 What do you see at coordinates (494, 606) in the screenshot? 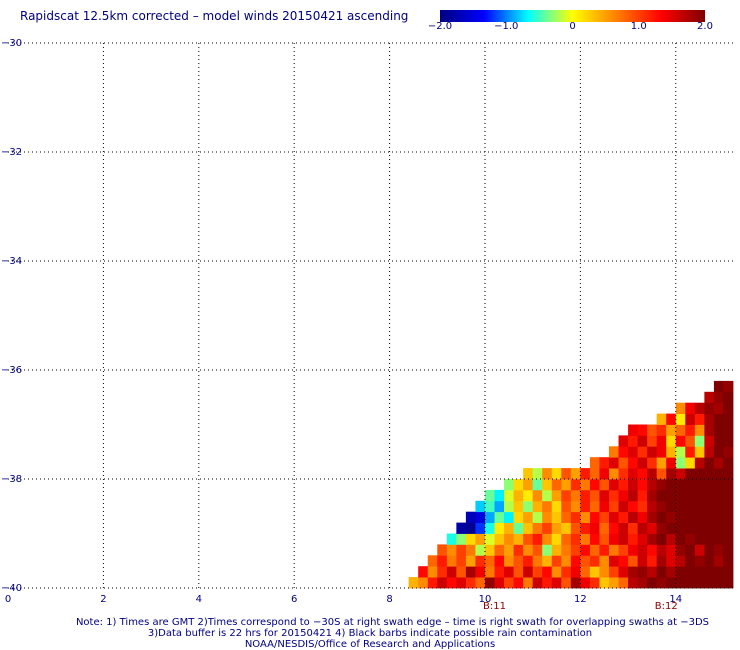
I see `time-label: B:11` at bounding box center [494, 606].